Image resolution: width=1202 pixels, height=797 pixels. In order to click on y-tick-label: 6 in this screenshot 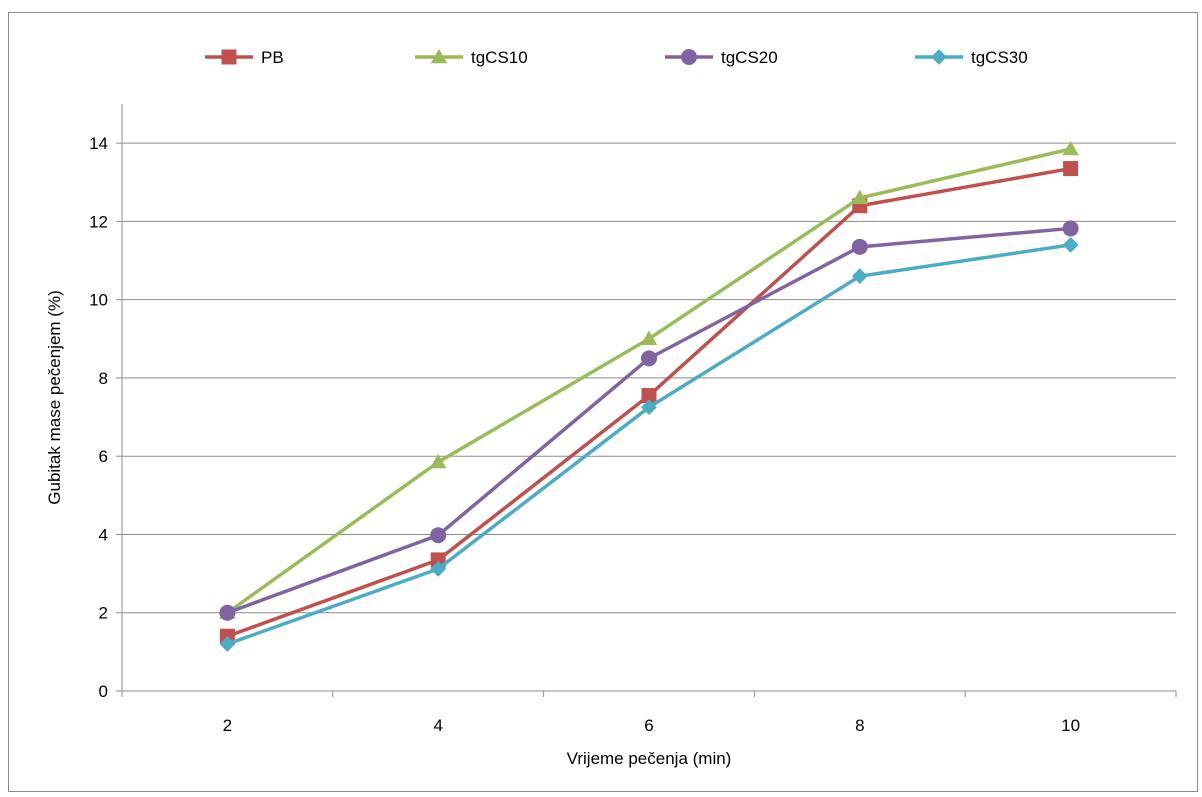, I will do `click(103, 456)`.